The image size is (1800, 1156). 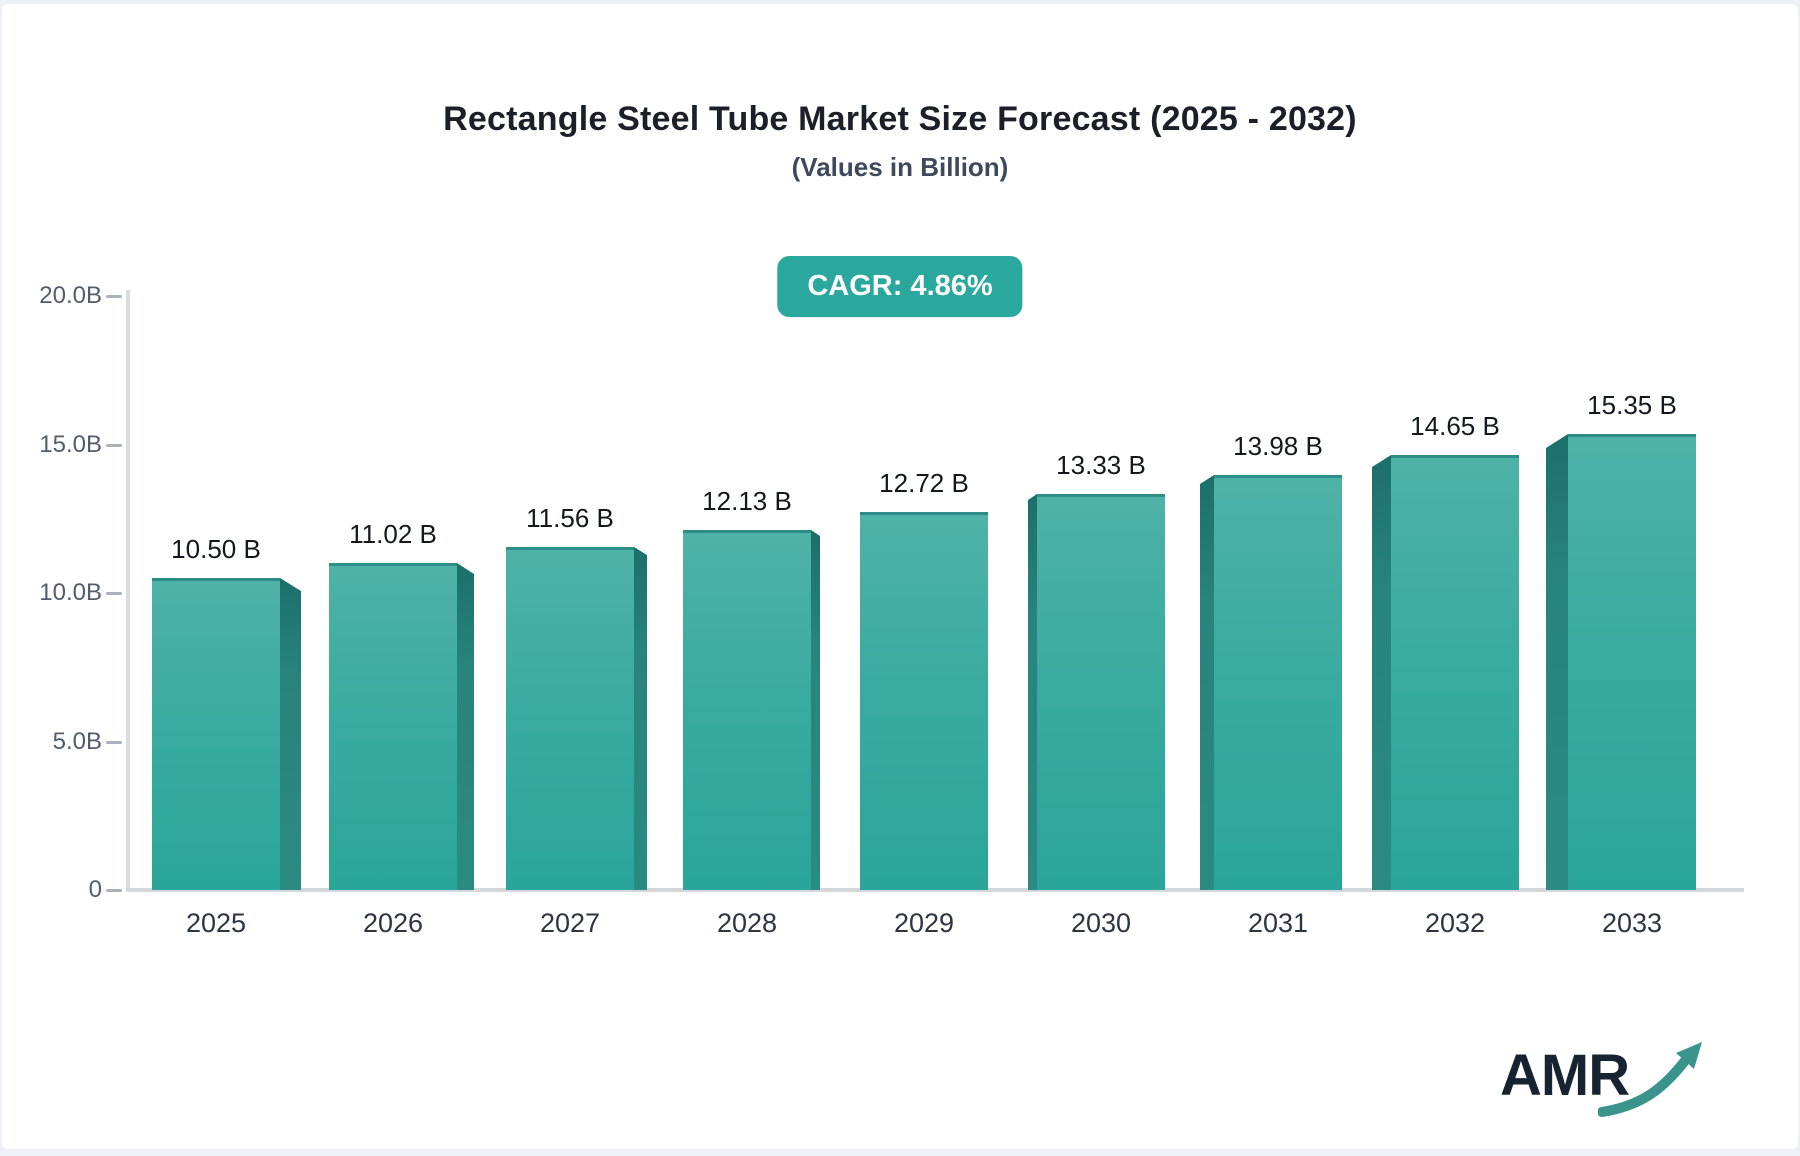 I want to click on cagr-badge: CAGR: 4.86%, so click(x=900, y=286).